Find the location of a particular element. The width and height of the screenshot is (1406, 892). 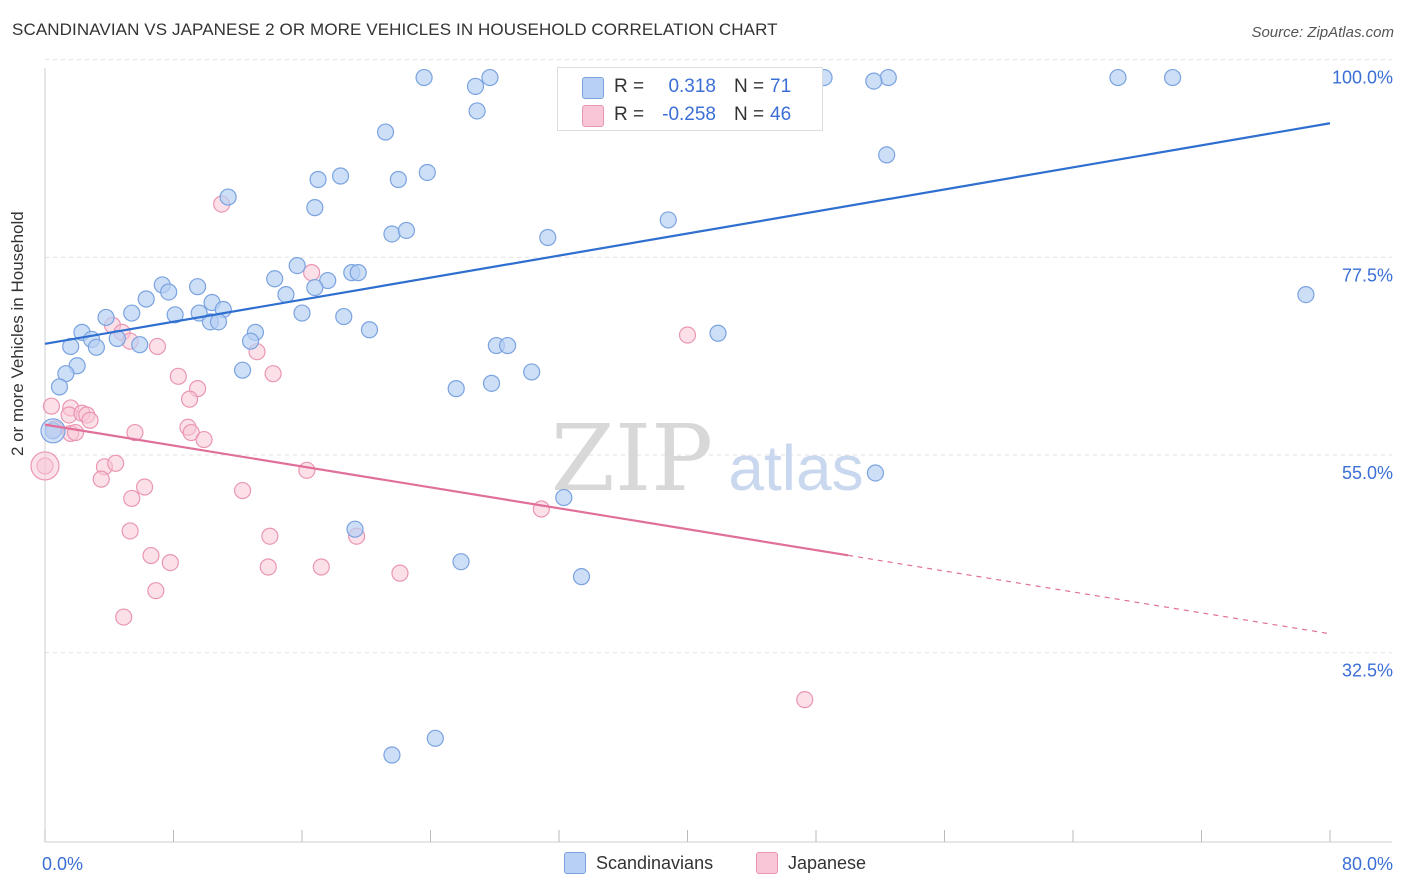

y-tick-label: 77.5% is located at coordinates (1367, 275).